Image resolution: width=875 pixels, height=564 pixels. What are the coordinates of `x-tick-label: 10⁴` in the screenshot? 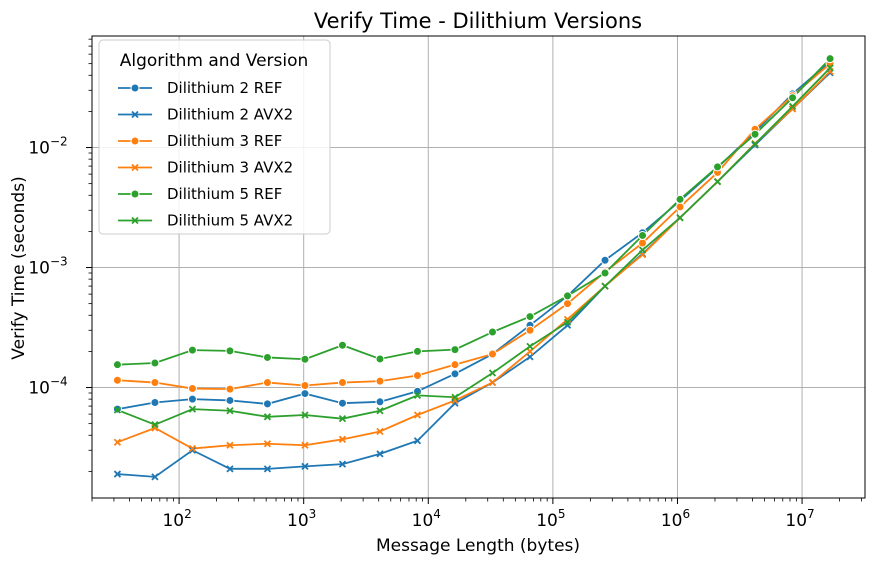 It's located at (426, 519).